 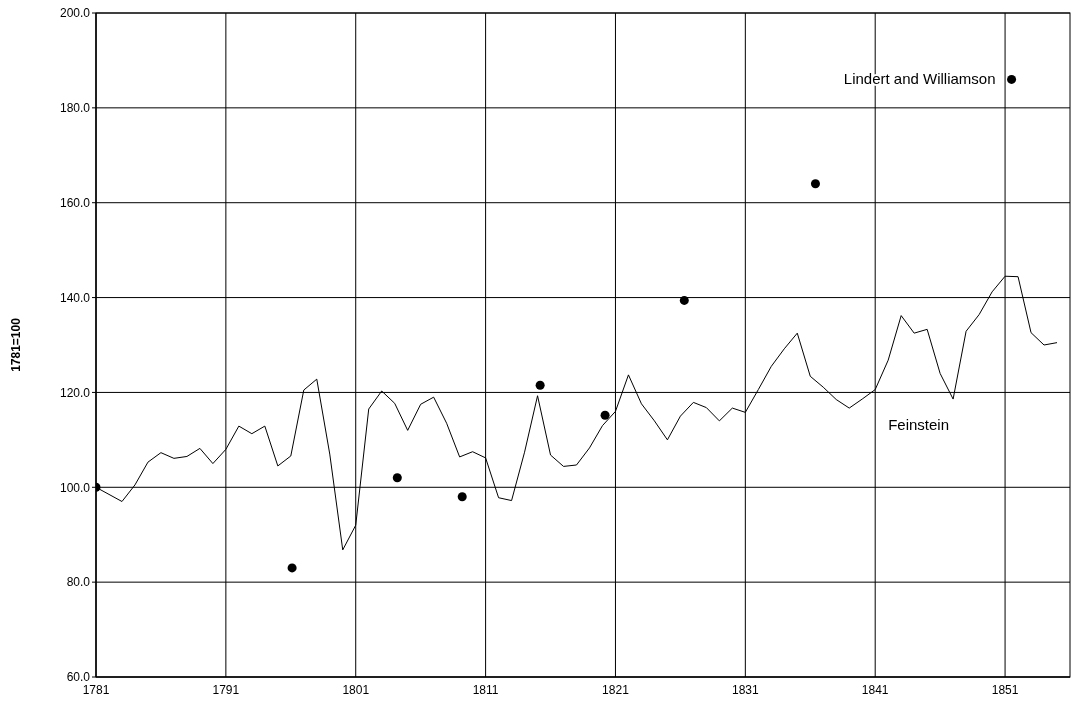 What do you see at coordinates (616, 689) in the screenshot?
I see `x-tick-label: 1821` at bounding box center [616, 689].